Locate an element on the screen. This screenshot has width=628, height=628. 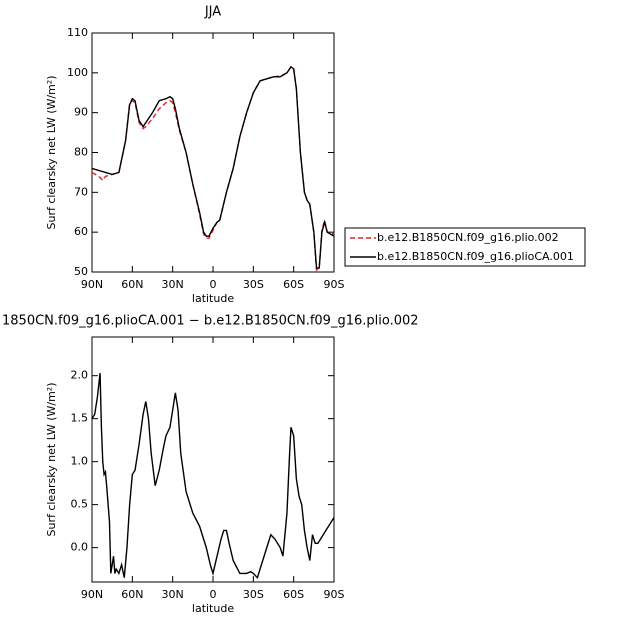
y-tick-label: 1.5 is located at coordinates (80, 418).